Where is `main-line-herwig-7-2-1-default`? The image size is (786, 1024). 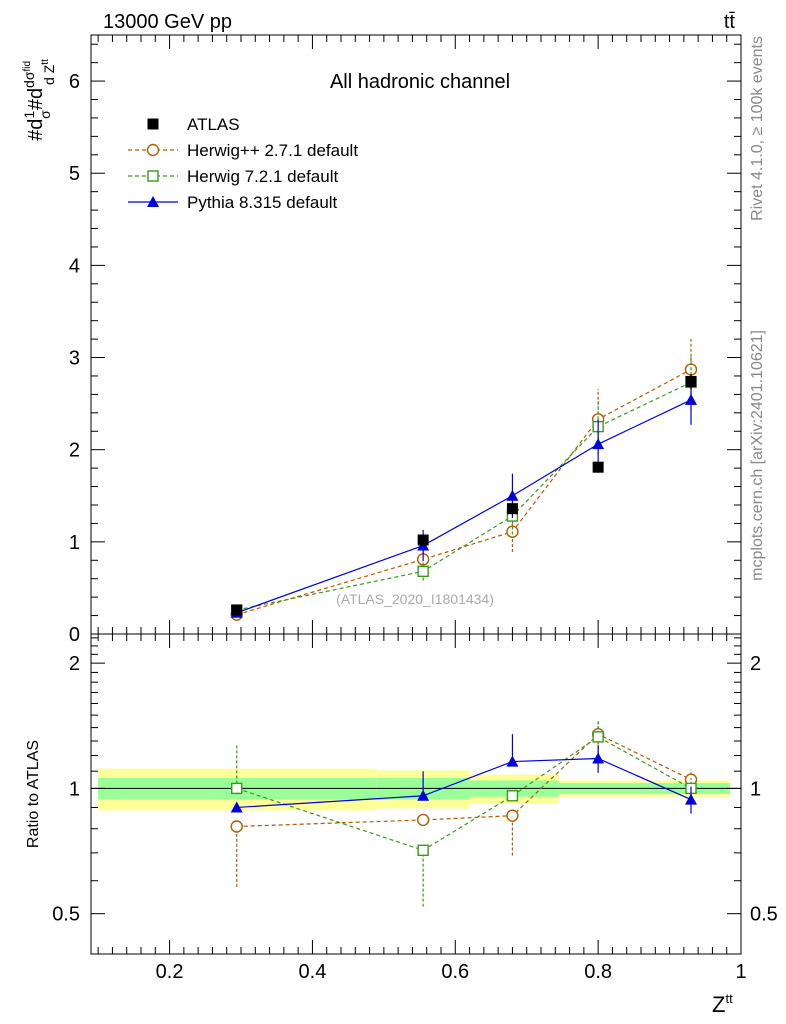 main-line-herwig-7-2-1-default is located at coordinates (464, 496).